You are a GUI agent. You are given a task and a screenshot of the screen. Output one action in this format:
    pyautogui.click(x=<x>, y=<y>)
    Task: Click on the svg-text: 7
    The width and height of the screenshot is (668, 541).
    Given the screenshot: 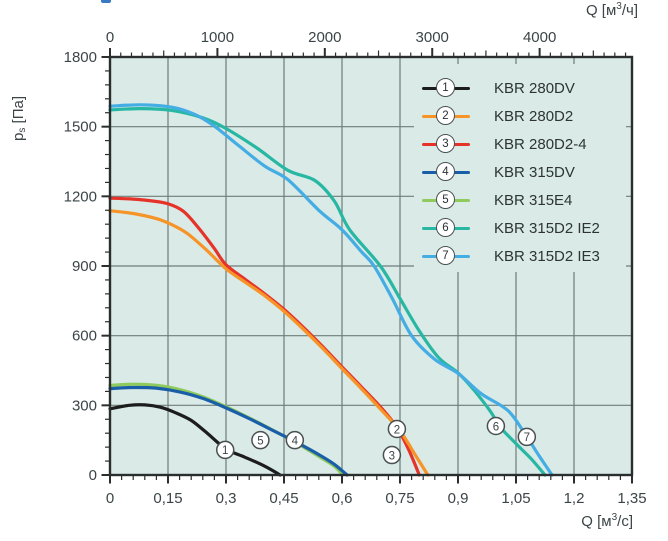 What is the action you would take?
    pyautogui.click(x=527, y=438)
    